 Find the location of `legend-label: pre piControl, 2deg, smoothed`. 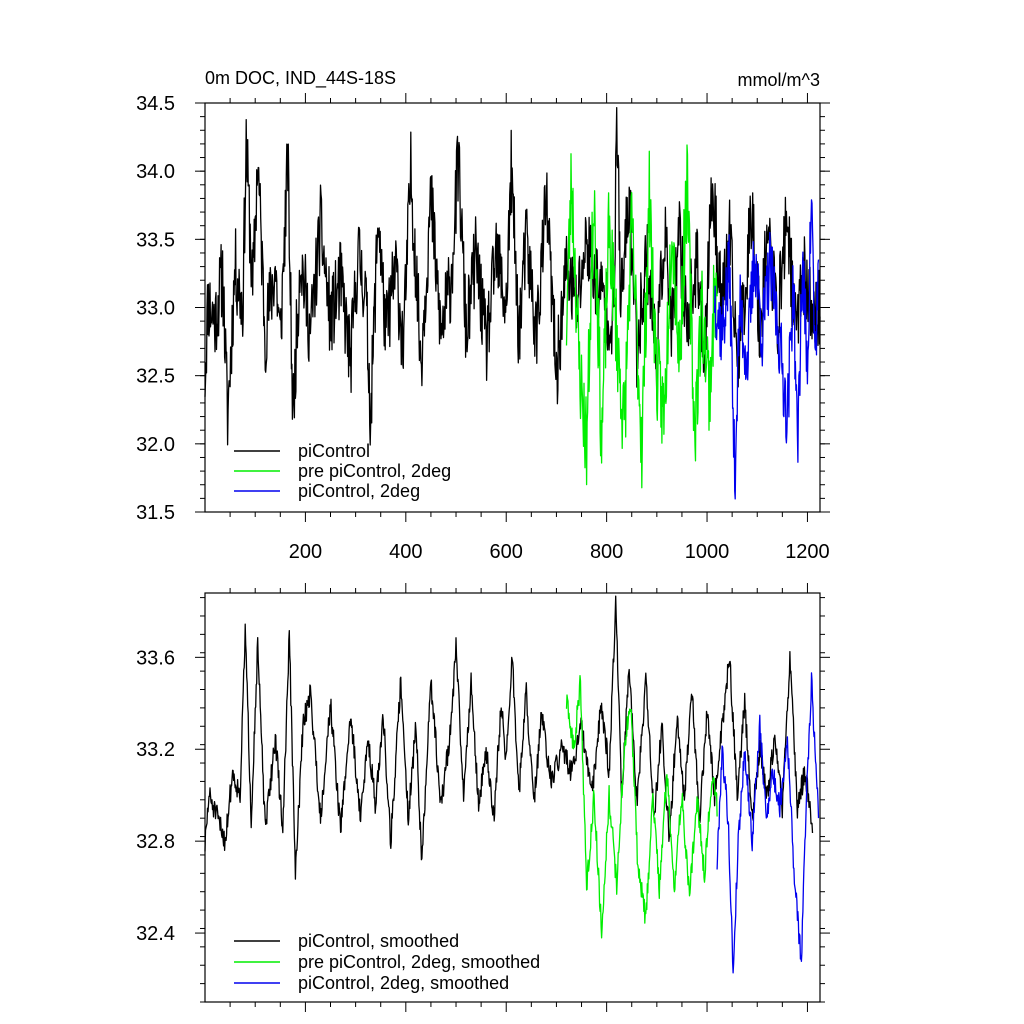

legend-label: pre piControl, 2deg, smoothed is located at coordinates (419, 962).